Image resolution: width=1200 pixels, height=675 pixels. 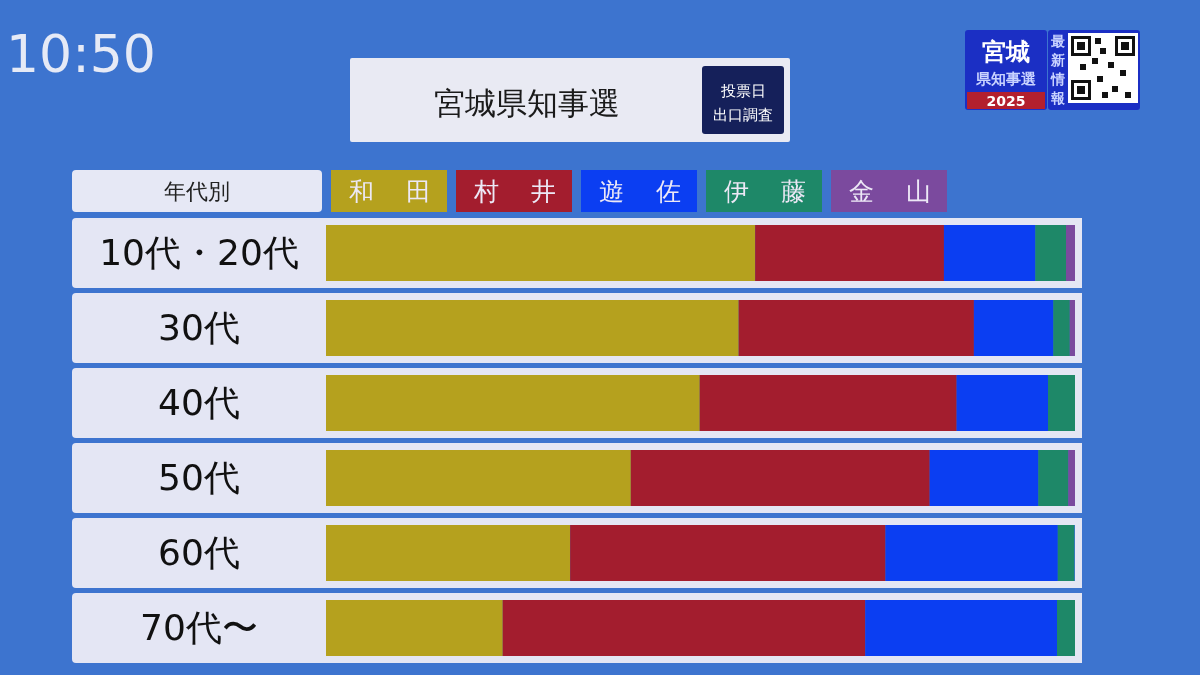 I want to click on title: 宮城県知事選, so click(x=527, y=103).